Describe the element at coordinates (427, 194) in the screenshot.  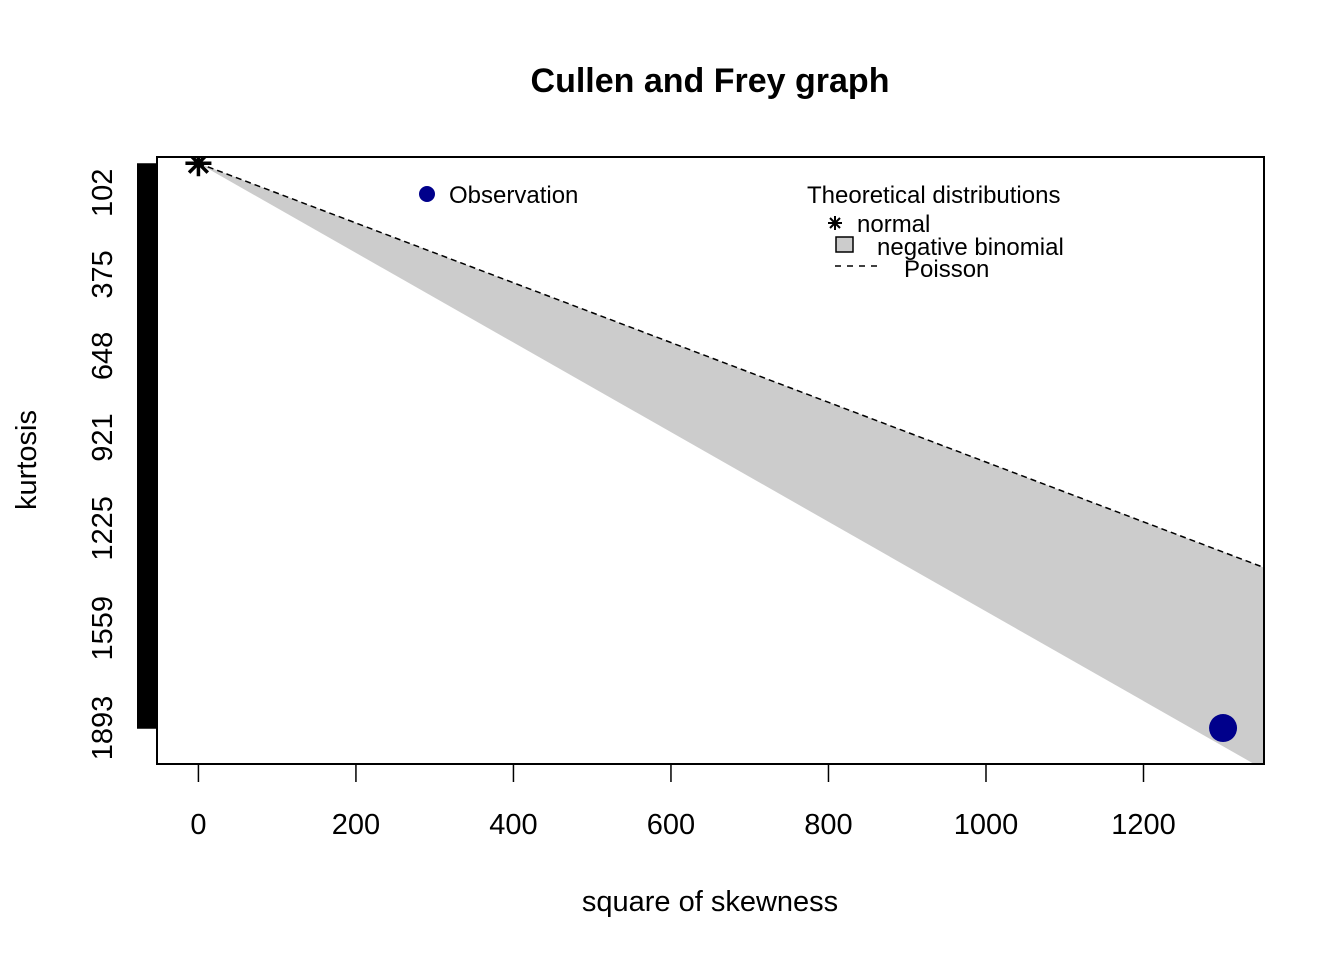
I see `legend-observation-marker` at that location.